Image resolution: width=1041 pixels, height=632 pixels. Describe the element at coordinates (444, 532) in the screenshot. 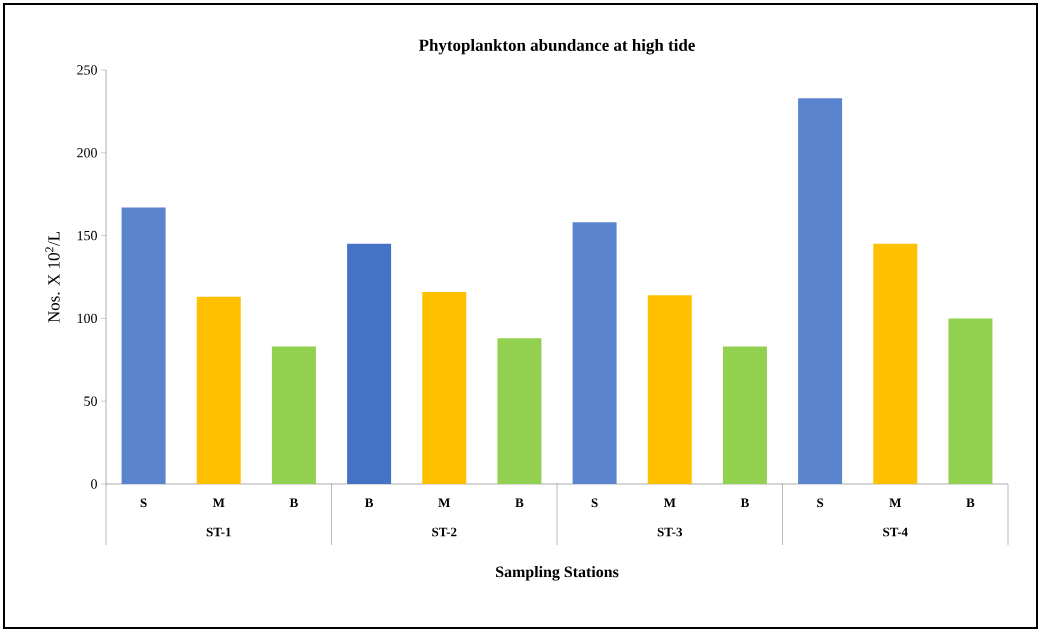

I see `text: ST-2` at that location.